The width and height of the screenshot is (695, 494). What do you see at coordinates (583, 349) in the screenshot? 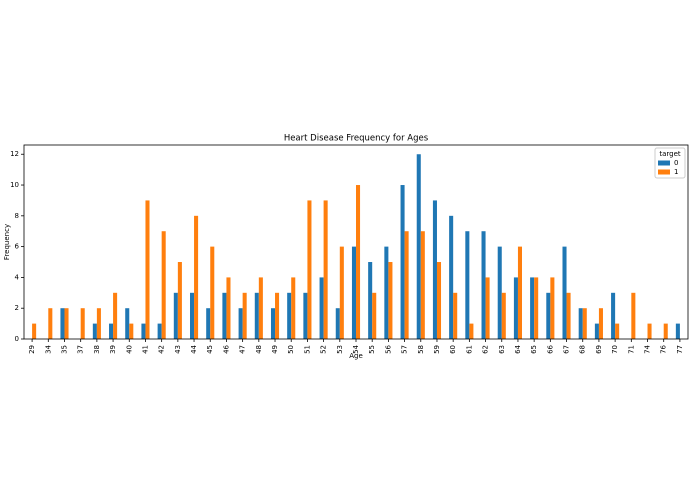
I see `x-tick-label: 68` at bounding box center [583, 349].